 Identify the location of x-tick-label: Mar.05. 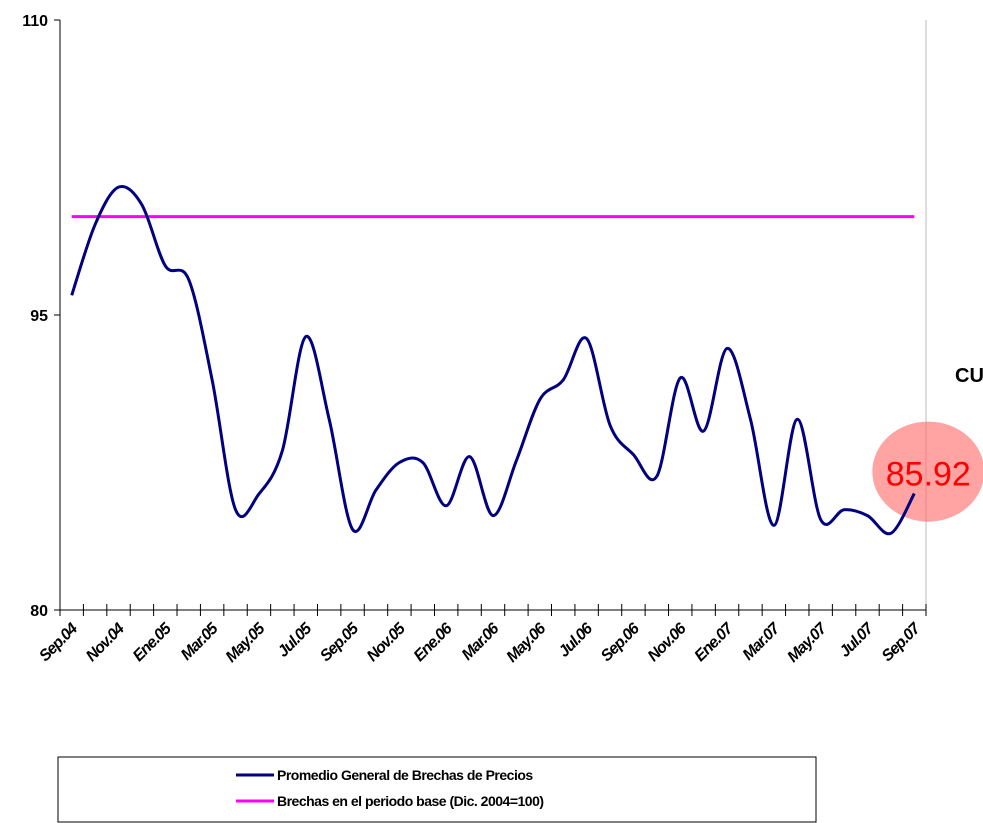
(200, 641).